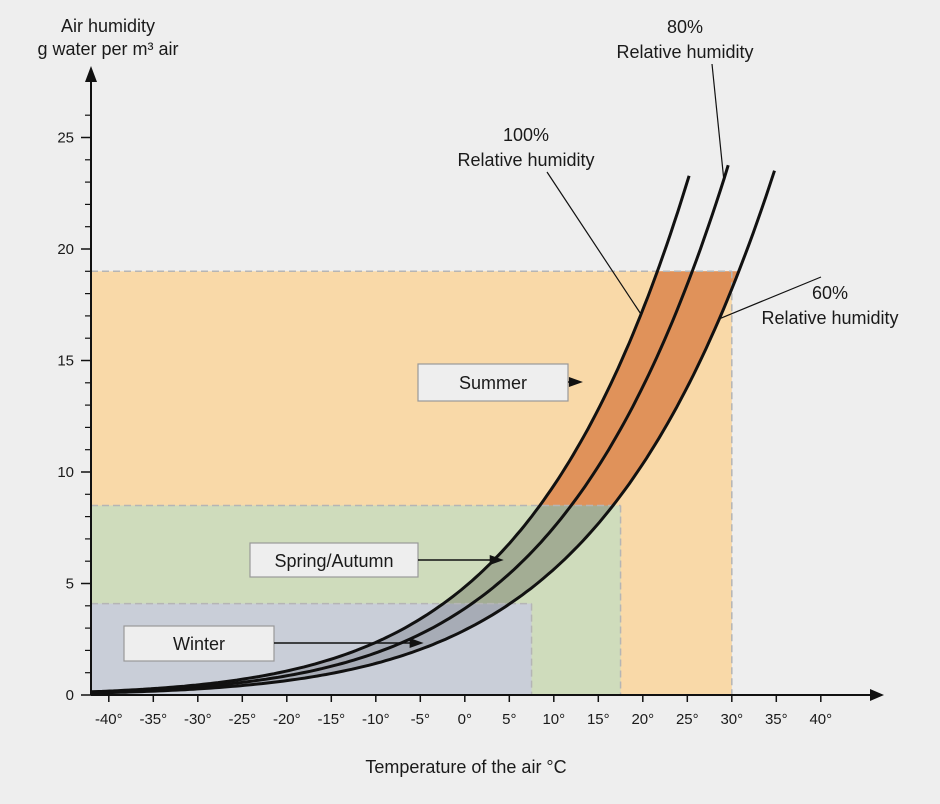  What do you see at coordinates (107, 49) in the screenshot?
I see `y-axis-label-line2: g water per m³ air` at bounding box center [107, 49].